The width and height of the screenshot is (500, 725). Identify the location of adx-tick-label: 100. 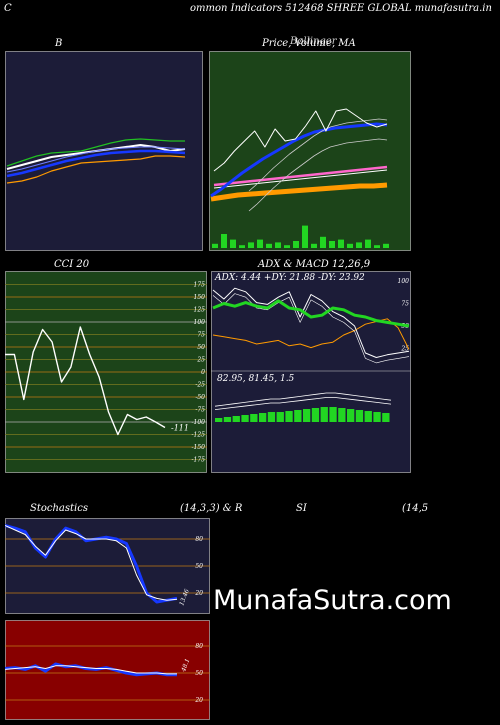
(404, 281).